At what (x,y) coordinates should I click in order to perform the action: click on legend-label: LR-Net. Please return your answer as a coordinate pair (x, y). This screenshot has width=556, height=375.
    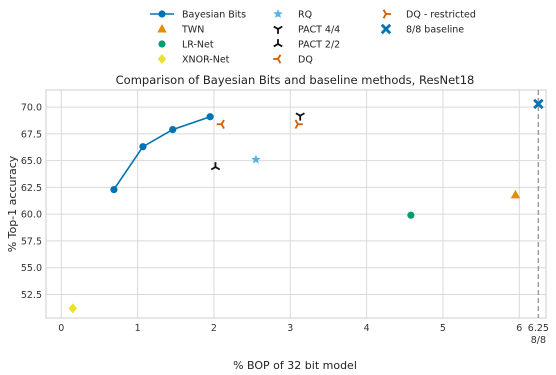
    Looking at the image, I should click on (198, 45).